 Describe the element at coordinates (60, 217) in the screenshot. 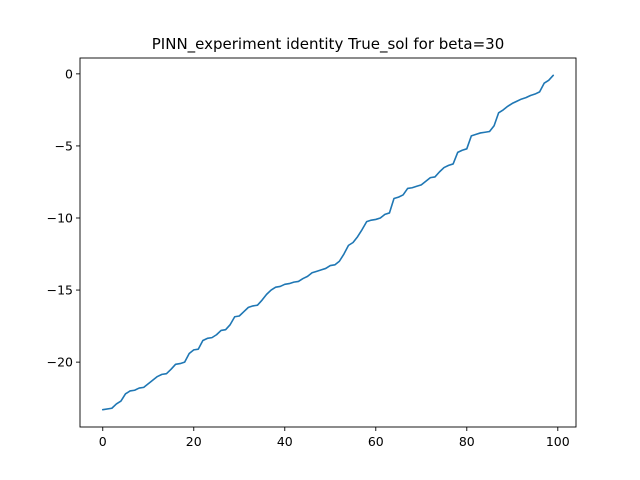

I see `y-tick-label: −10` at that location.